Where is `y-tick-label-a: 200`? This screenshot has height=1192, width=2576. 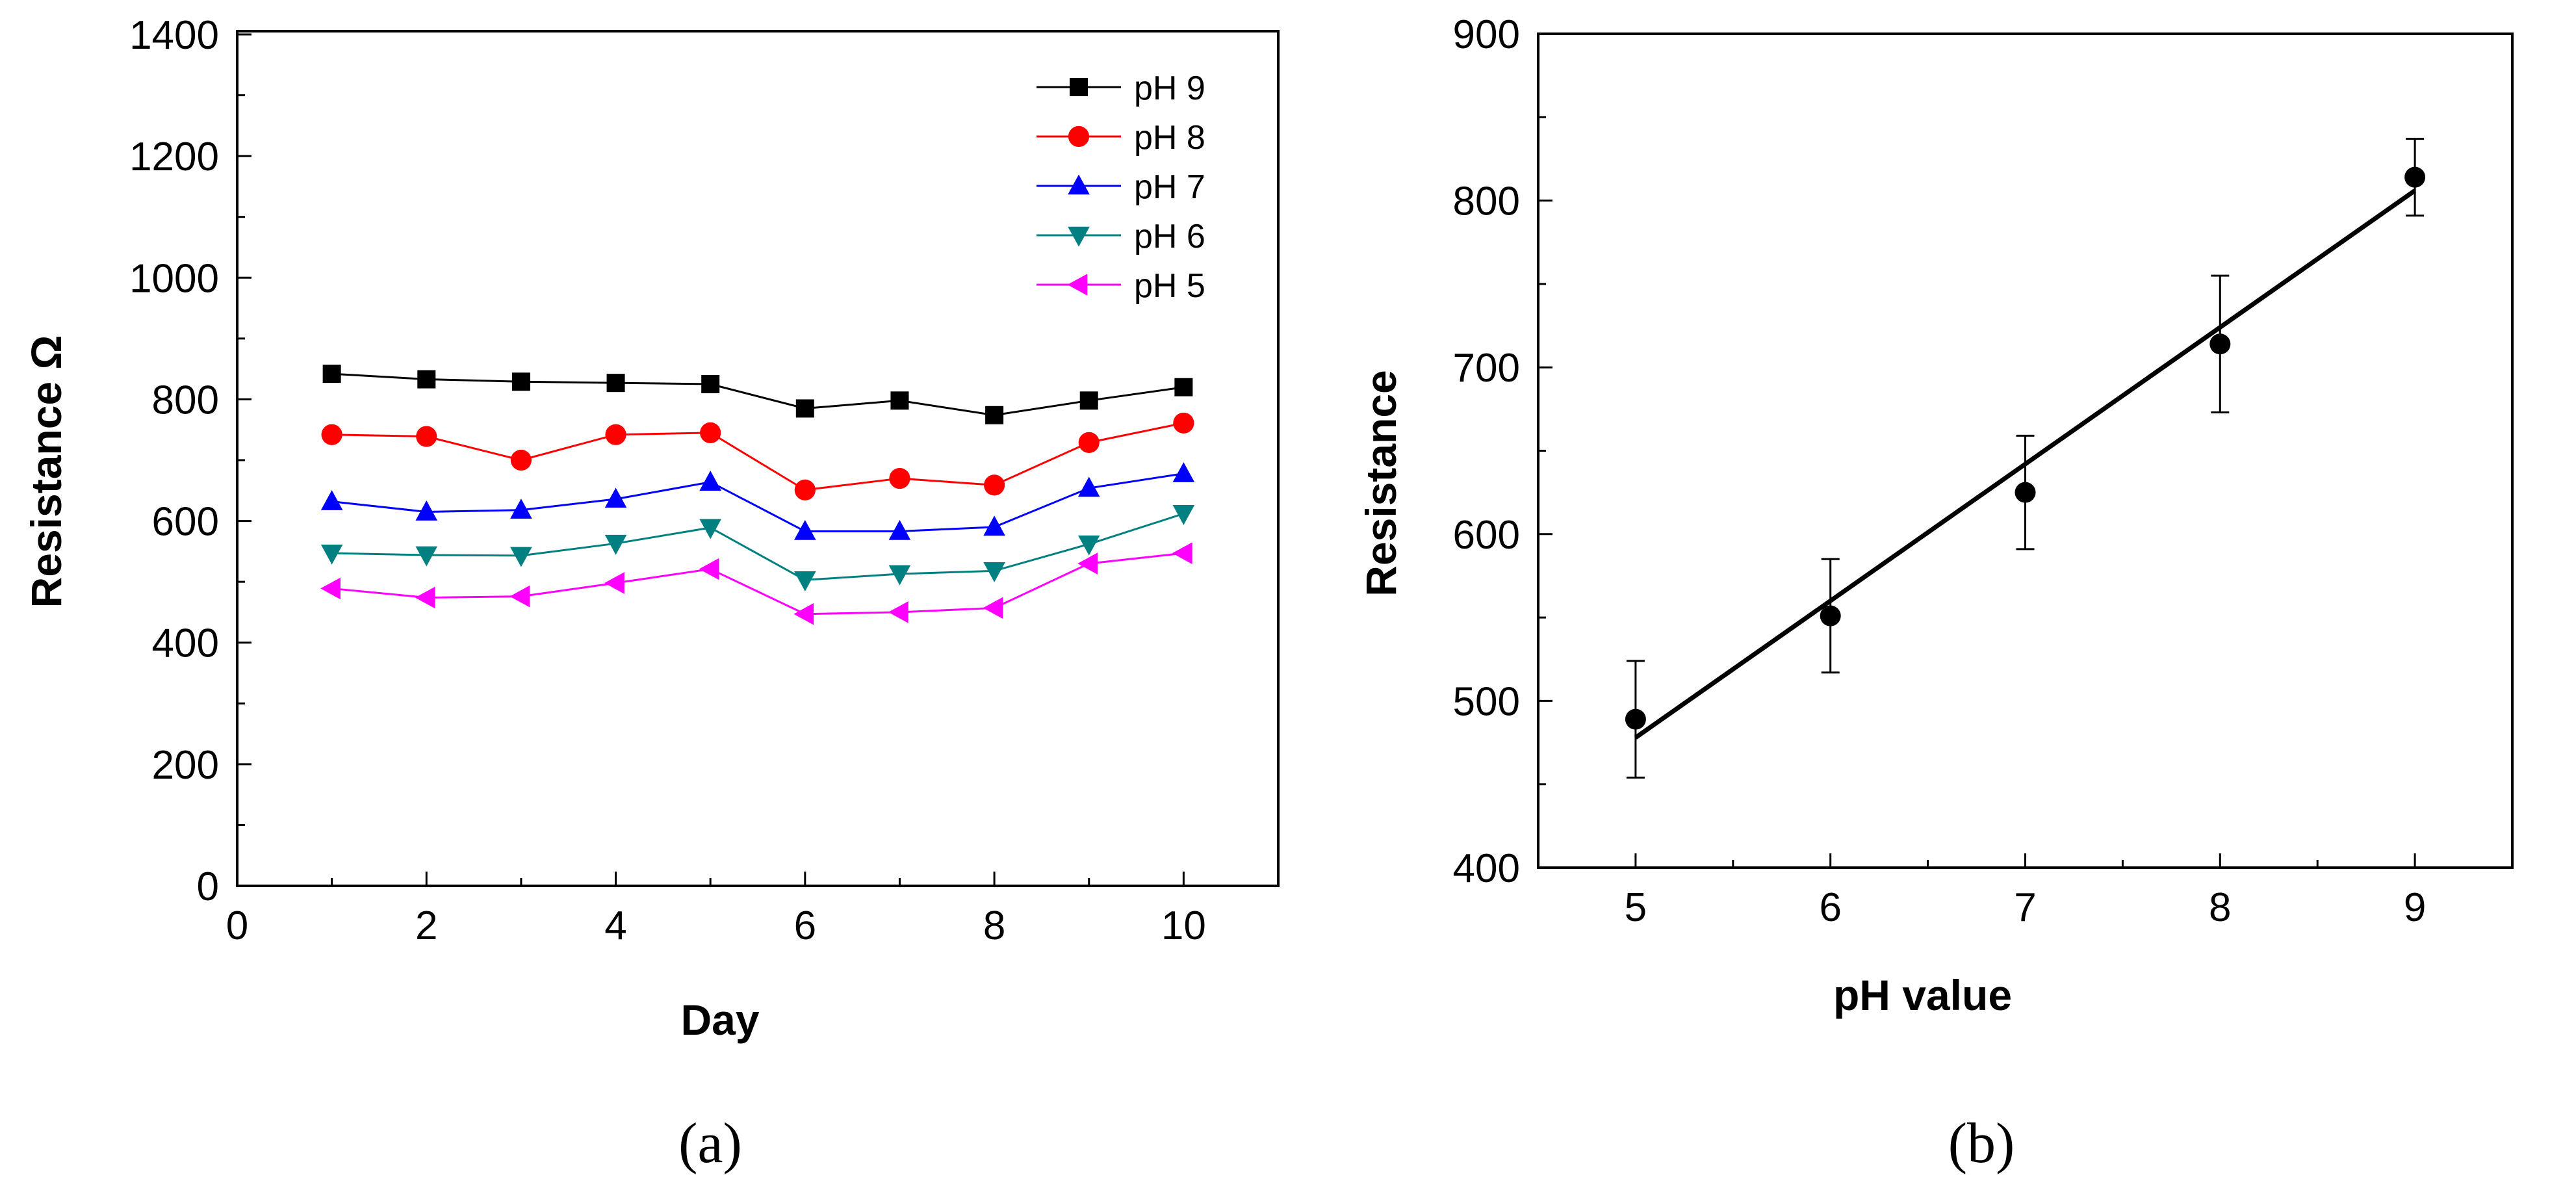
y-tick-label-a: 200 is located at coordinates (186, 765).